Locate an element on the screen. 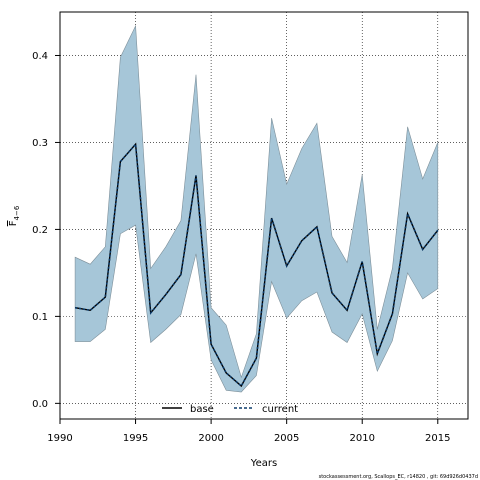  y-axis-label: F4−6 is located at coordinates (14, 215).